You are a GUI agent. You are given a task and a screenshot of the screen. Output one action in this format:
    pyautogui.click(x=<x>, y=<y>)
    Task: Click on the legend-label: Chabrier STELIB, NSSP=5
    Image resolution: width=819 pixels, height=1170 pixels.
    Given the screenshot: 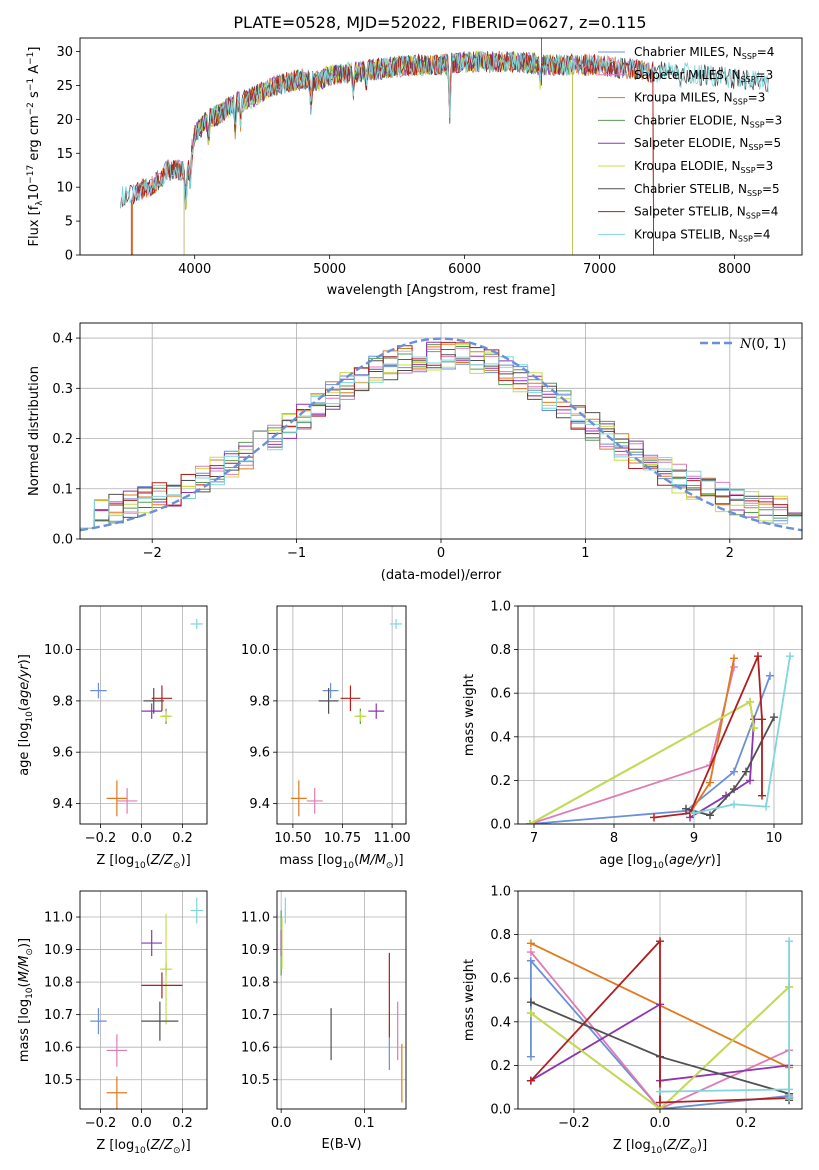 What is the action you would take?
    pyautogui.click(x=707, y=190)
    